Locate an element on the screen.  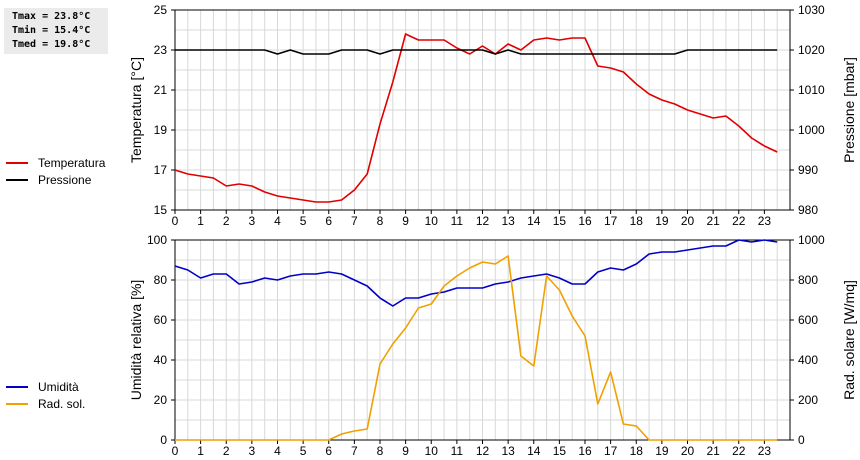
legend-label-umidita: Umidità is located at coordinates (58, 386).